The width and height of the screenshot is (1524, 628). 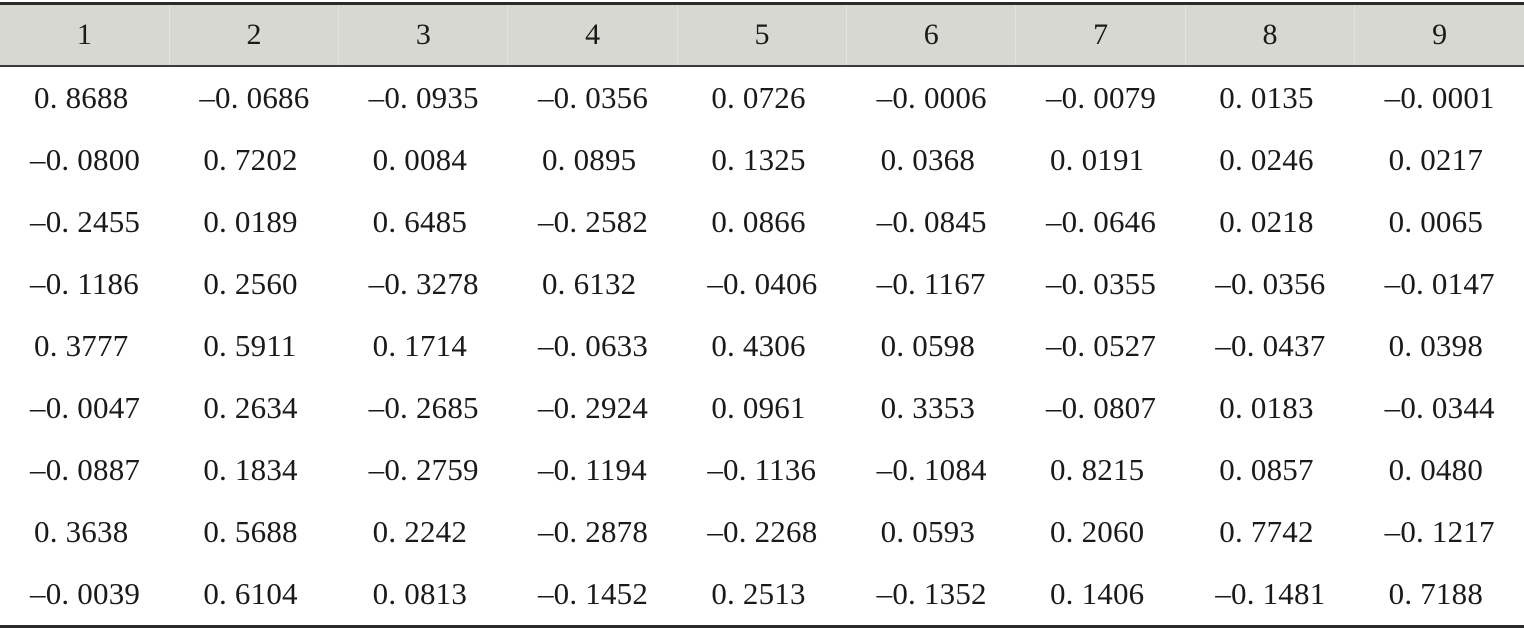 I want to click on table-cell: –0. 0344, so click(x=1439, y=407).